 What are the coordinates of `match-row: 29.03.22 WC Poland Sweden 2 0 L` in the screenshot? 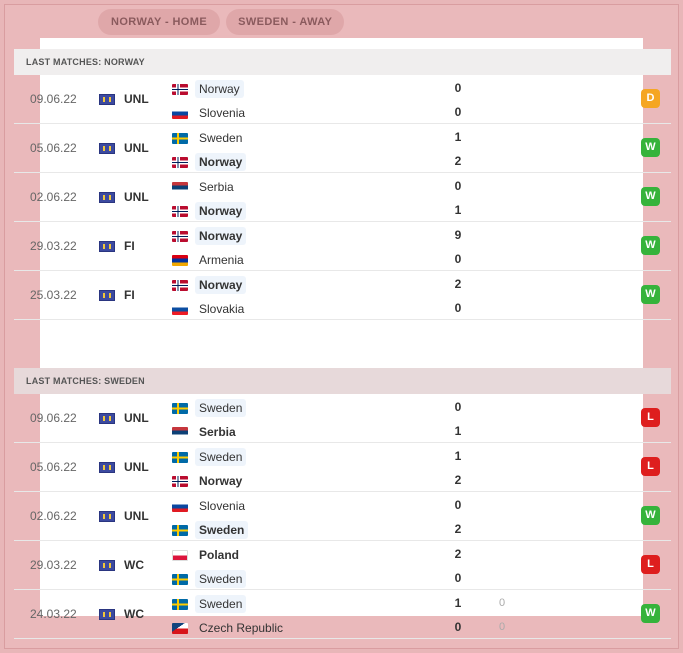 It's located at (342, 565).